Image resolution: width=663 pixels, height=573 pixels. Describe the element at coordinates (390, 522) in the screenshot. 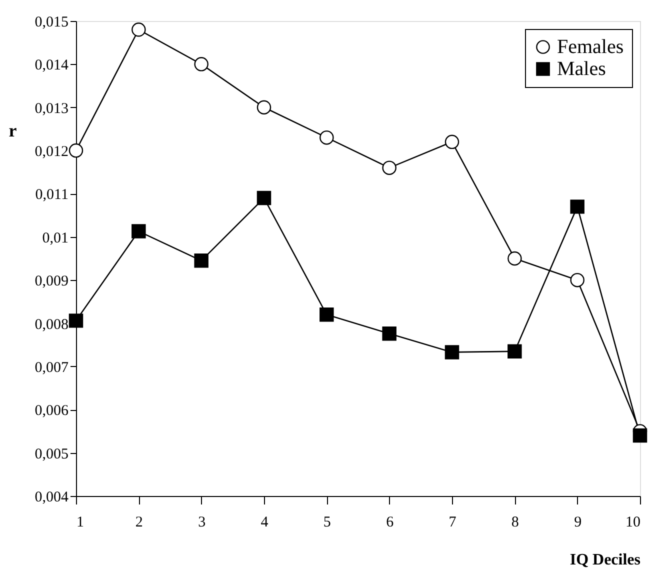

I see `x-tick-label: 6` at that location.